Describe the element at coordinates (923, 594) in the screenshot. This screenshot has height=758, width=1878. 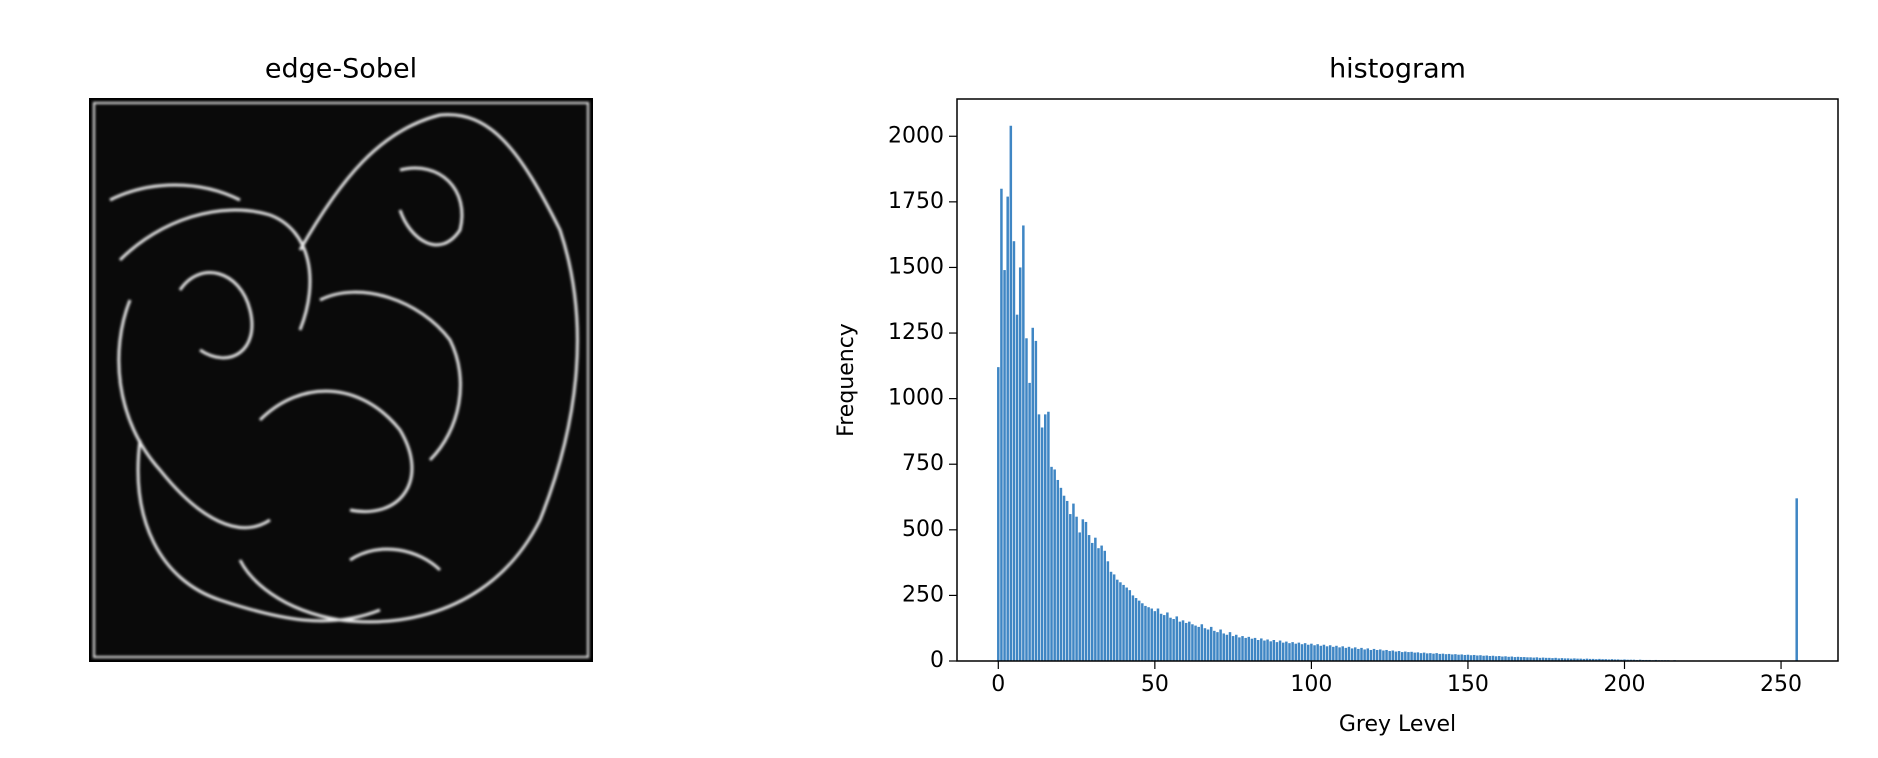
I see `y-tick-label: 250` at that location.